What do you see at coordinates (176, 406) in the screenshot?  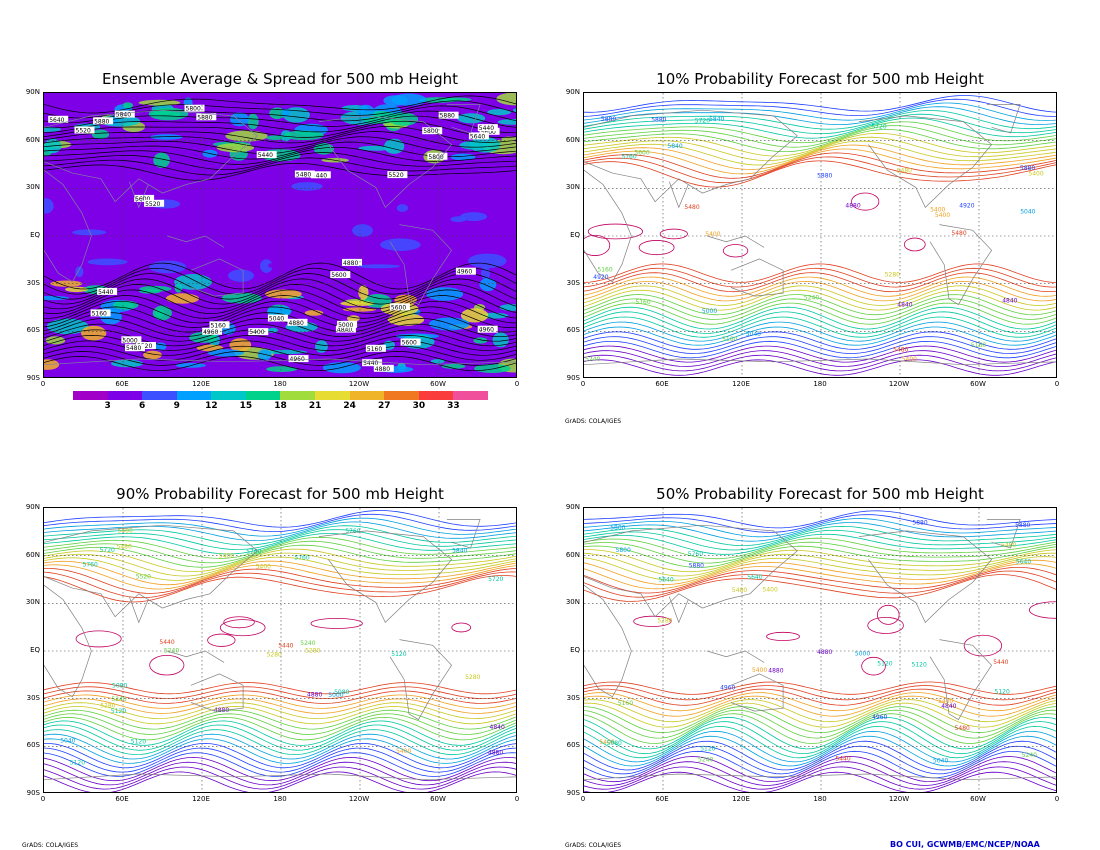 I see `colorbar-label: 9` at bounding box center [176, 406].